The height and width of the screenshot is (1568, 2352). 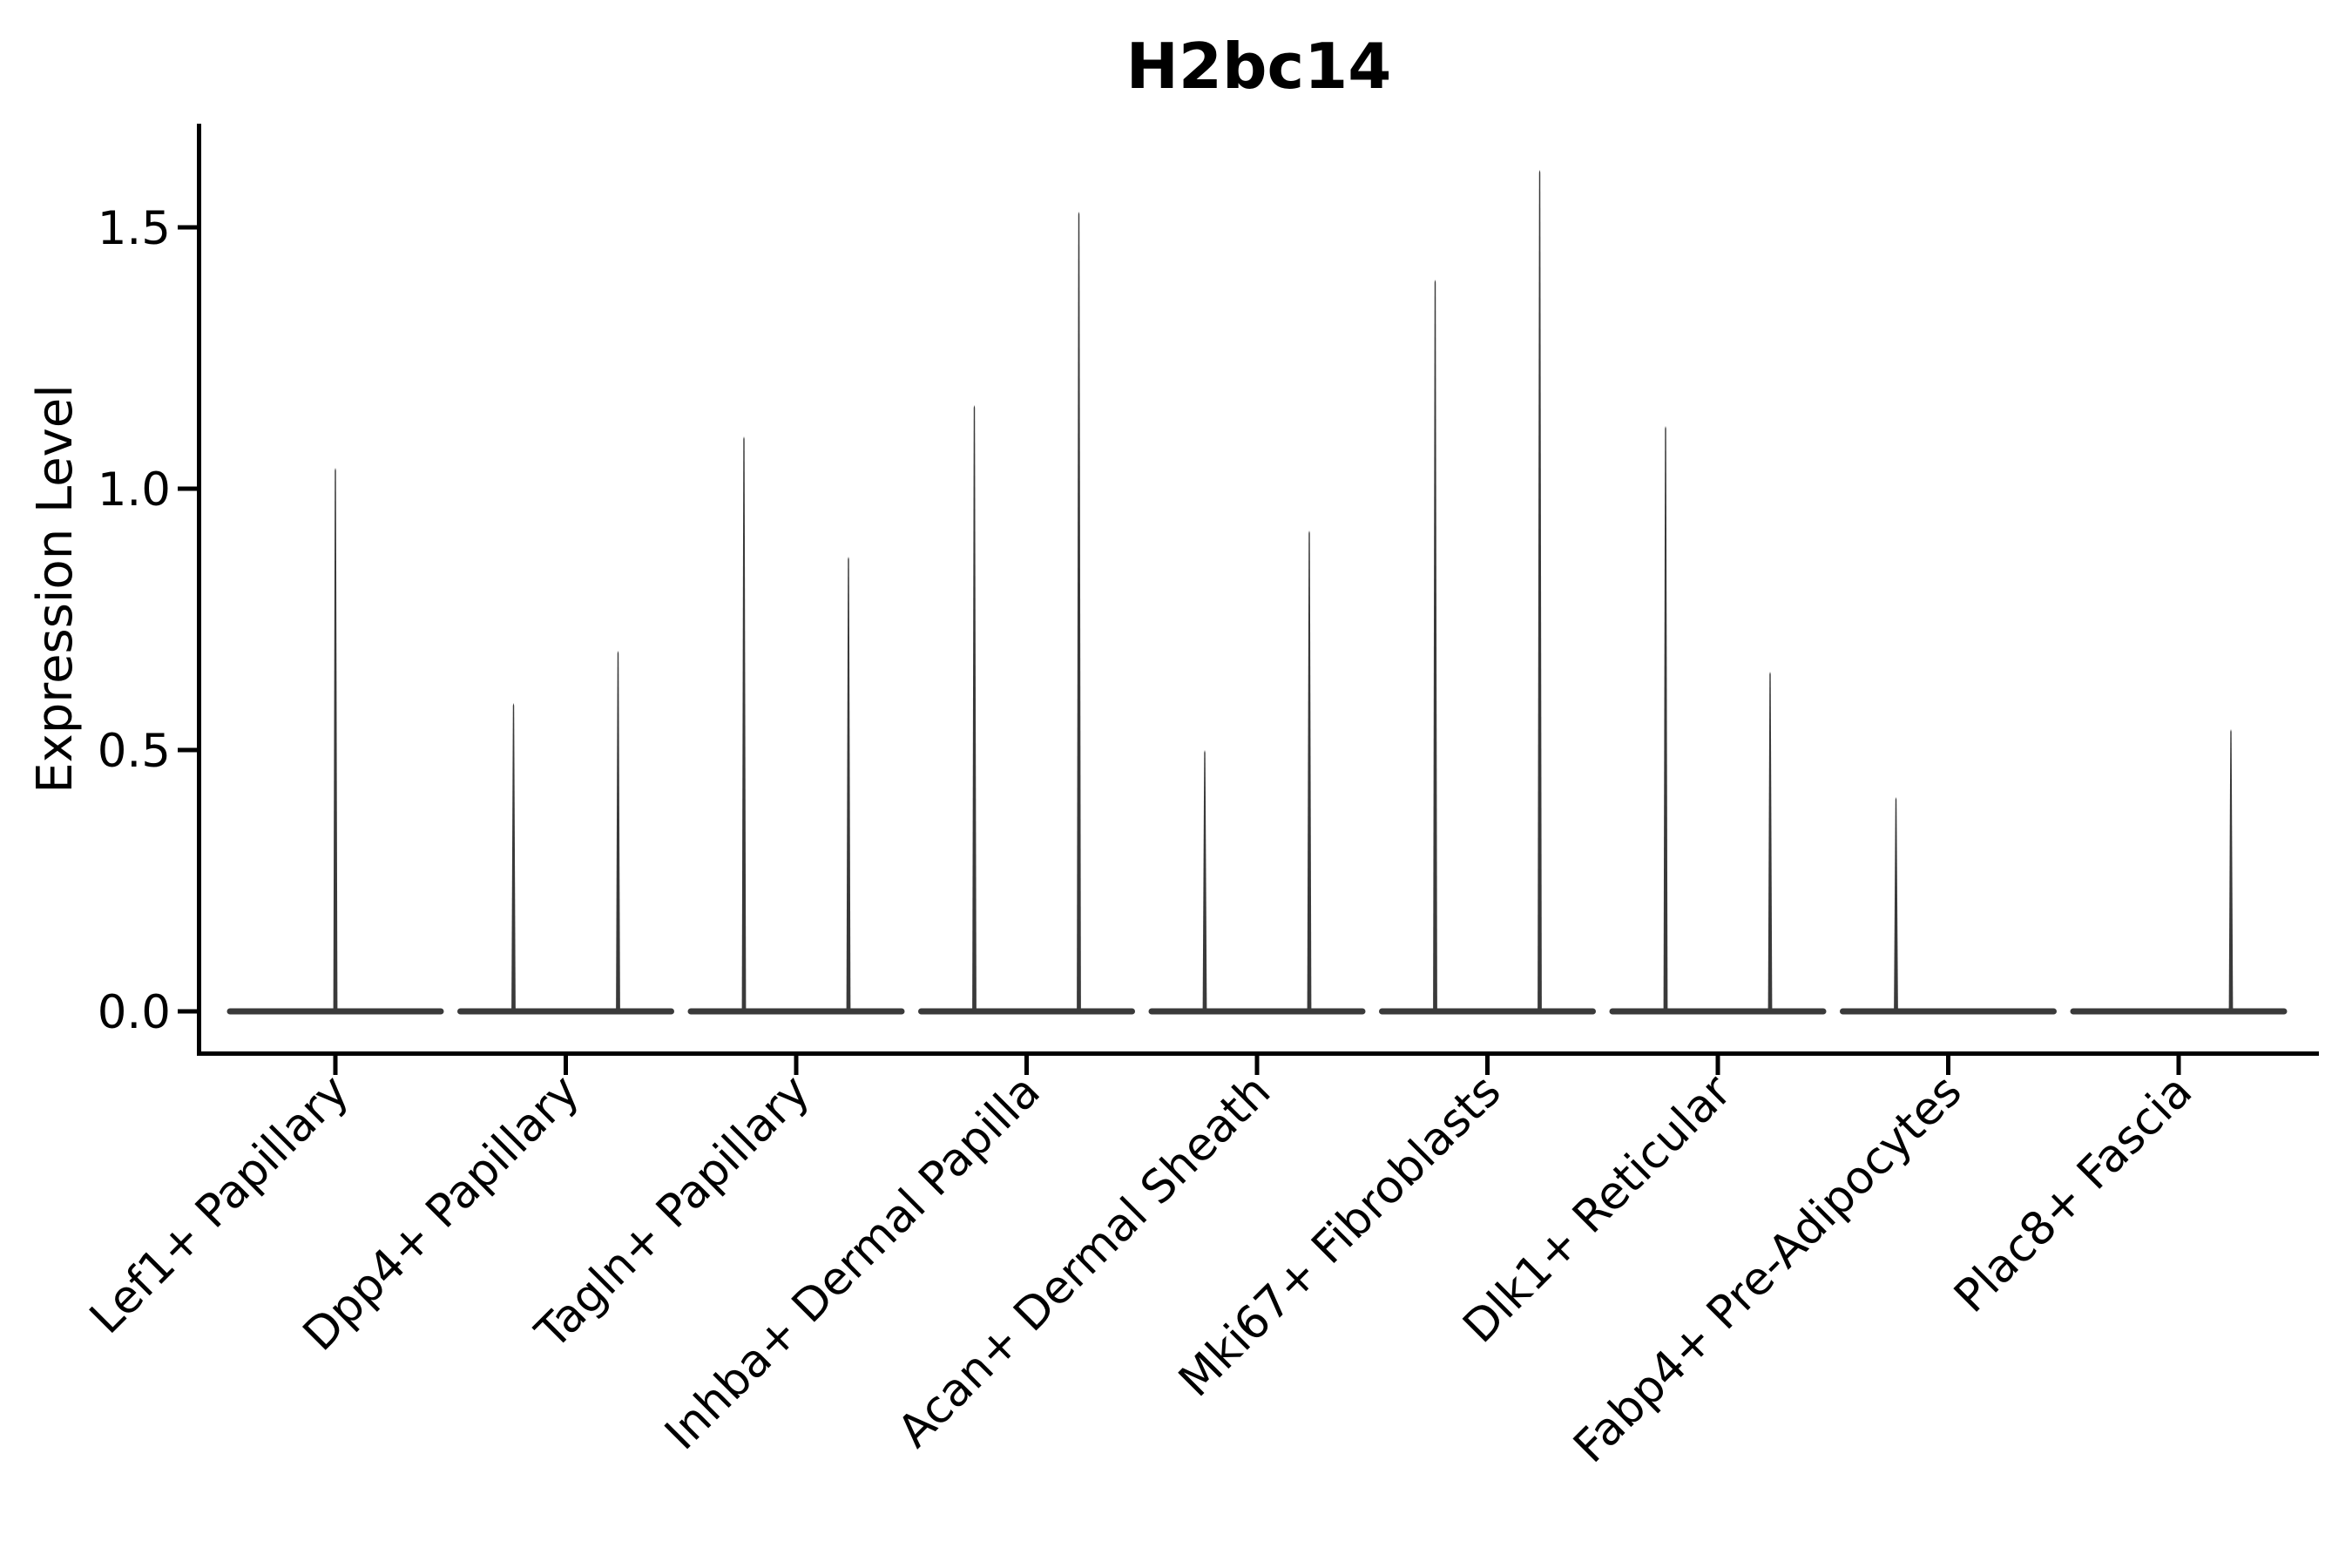 What do you see at coordinates (134, 1013) in the screenshot?
I see `y-tick-label: 0.0` at bounding box center [134, 1013].